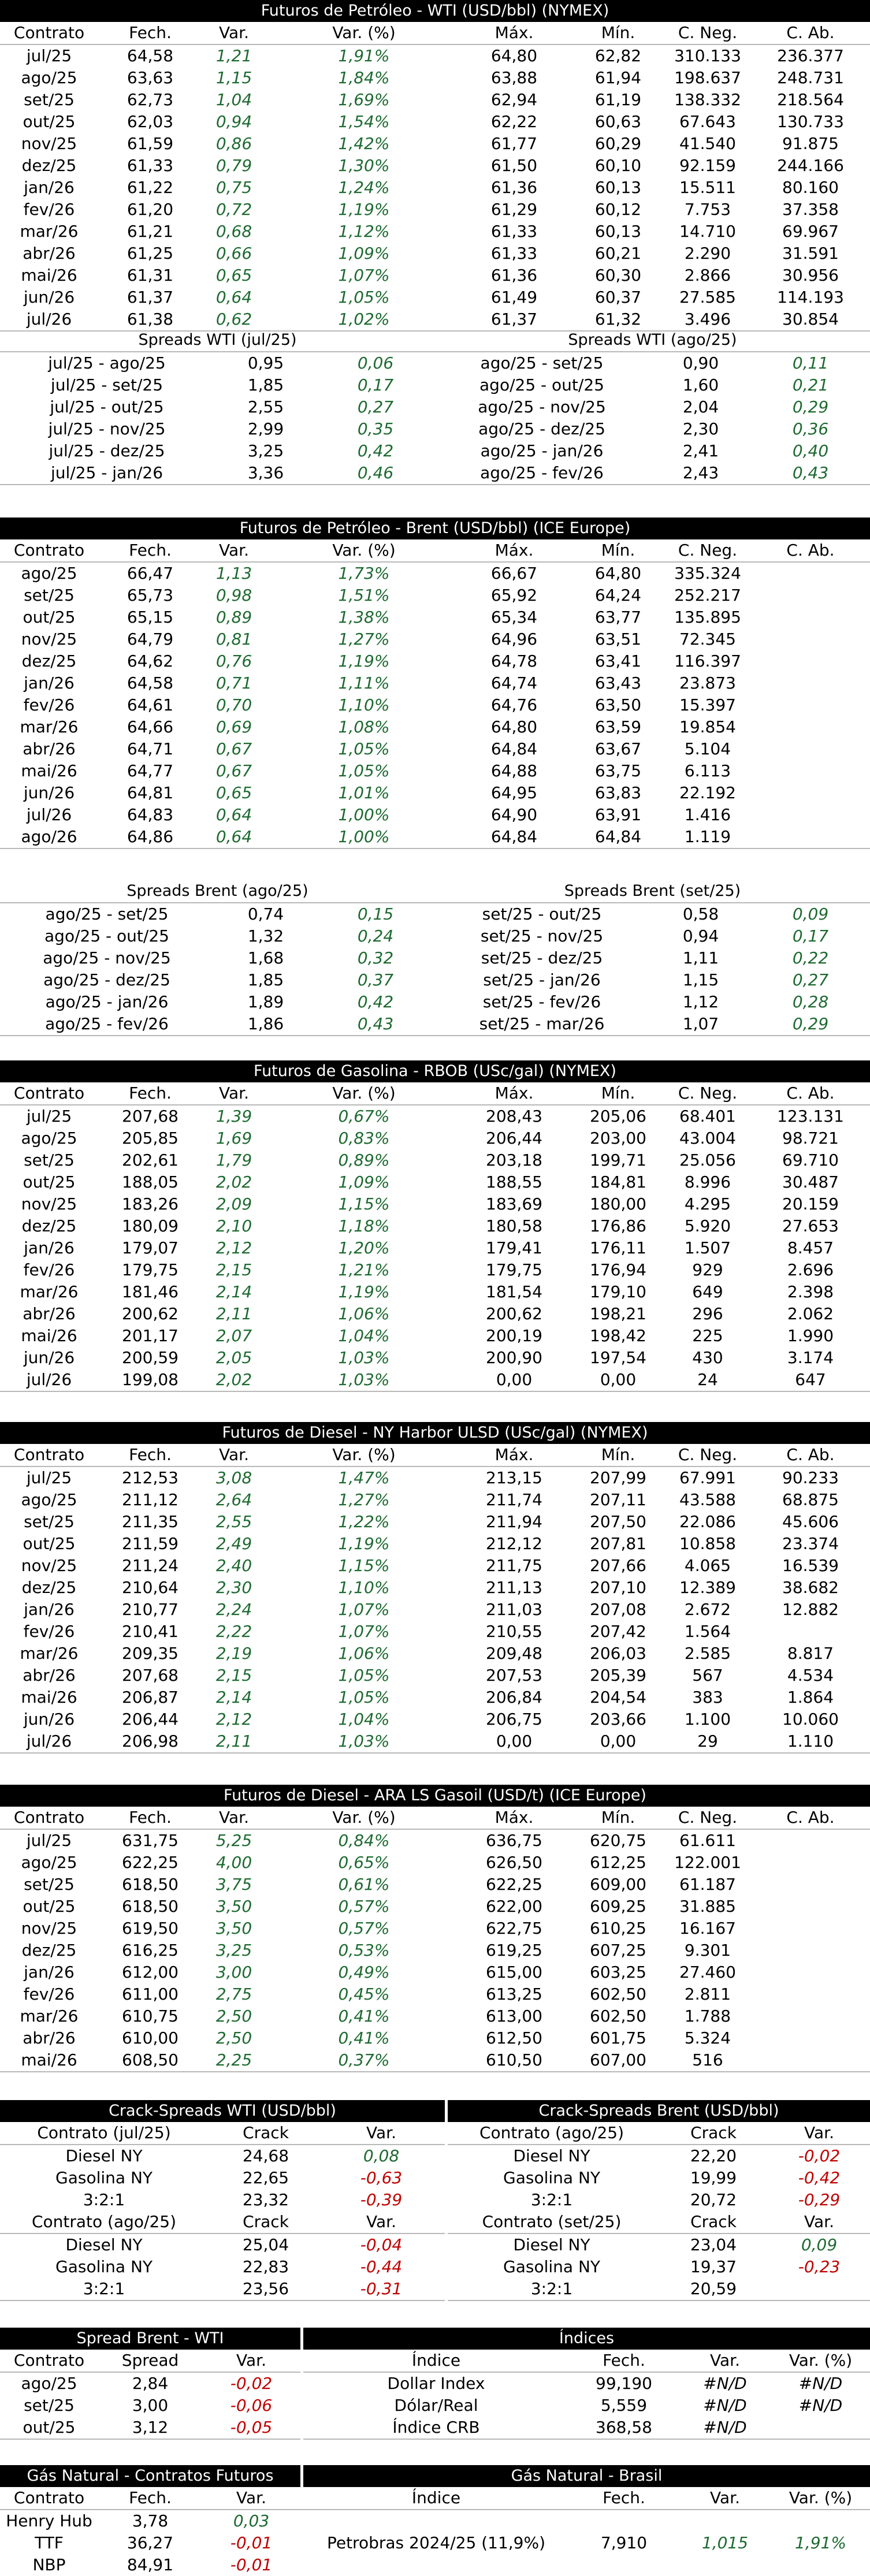 The width and height of the screenshot is (870, 2576). What do you see at coordinates (364, 617) in the screenshot?
I see `cell-change-pct: 1,38%` at bounding box center [364, 617].